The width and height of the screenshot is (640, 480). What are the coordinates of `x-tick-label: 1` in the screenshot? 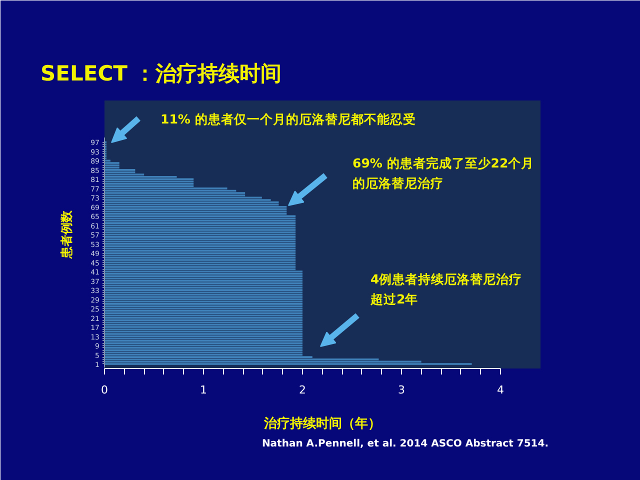 It's located at (203, 390).